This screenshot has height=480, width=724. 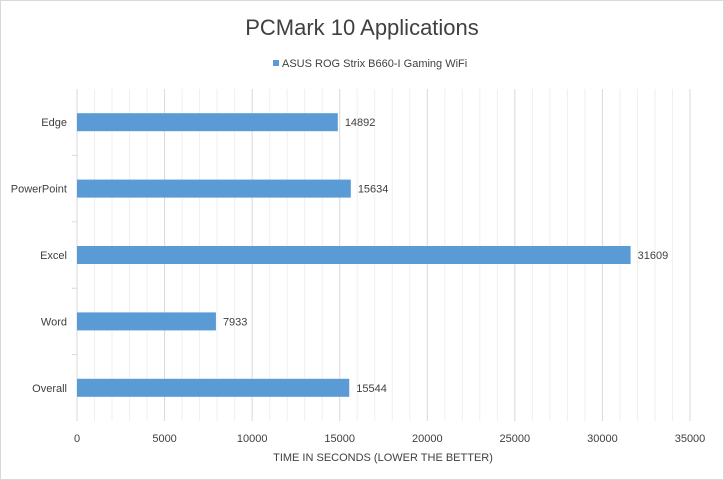 What do you see at coordinates (354, 255) in the screenshot?
I see `bar-excel` at bounding box center [354, 255].